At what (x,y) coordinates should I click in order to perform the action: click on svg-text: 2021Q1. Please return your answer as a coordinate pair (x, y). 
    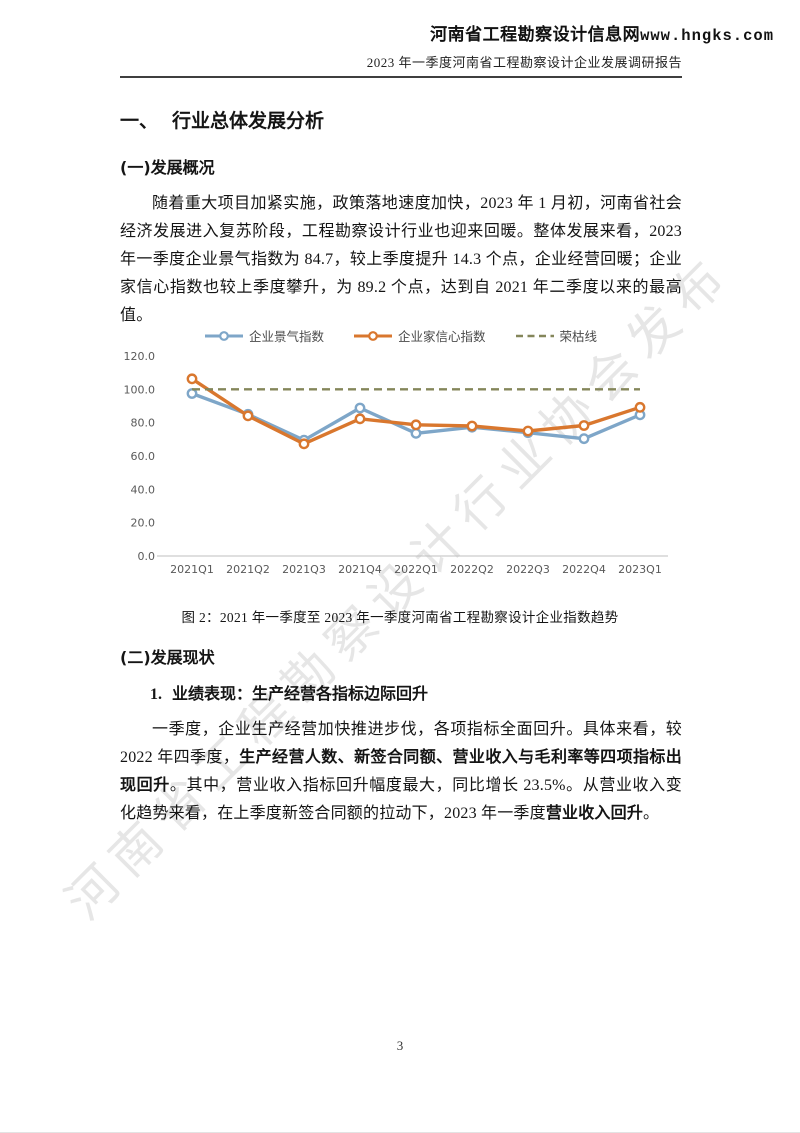
    Looking at the image, I should click on (192, 569).